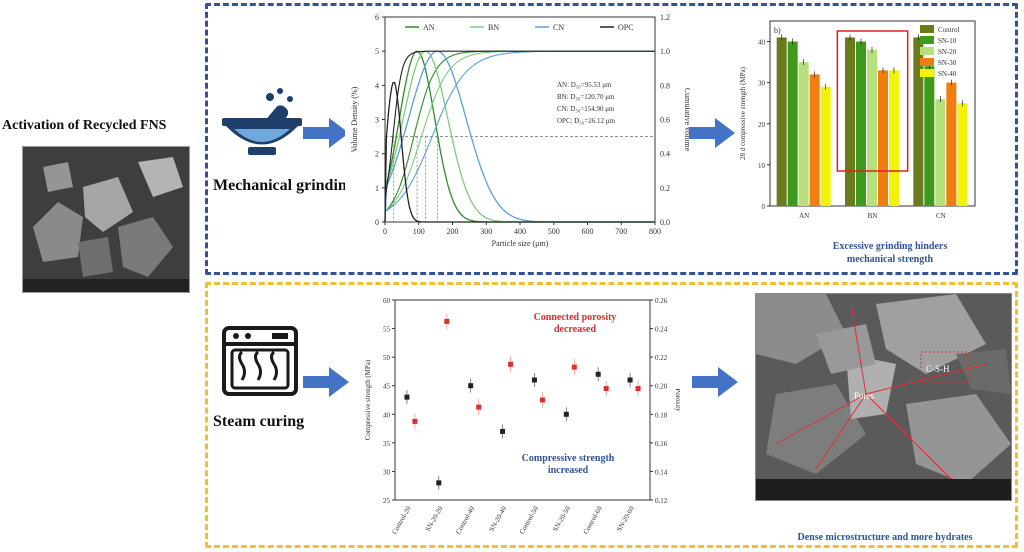 This screenshot has width=1024, height=552. I want to click on strength-annotation: Compressive strength increased, so click(568, 465).